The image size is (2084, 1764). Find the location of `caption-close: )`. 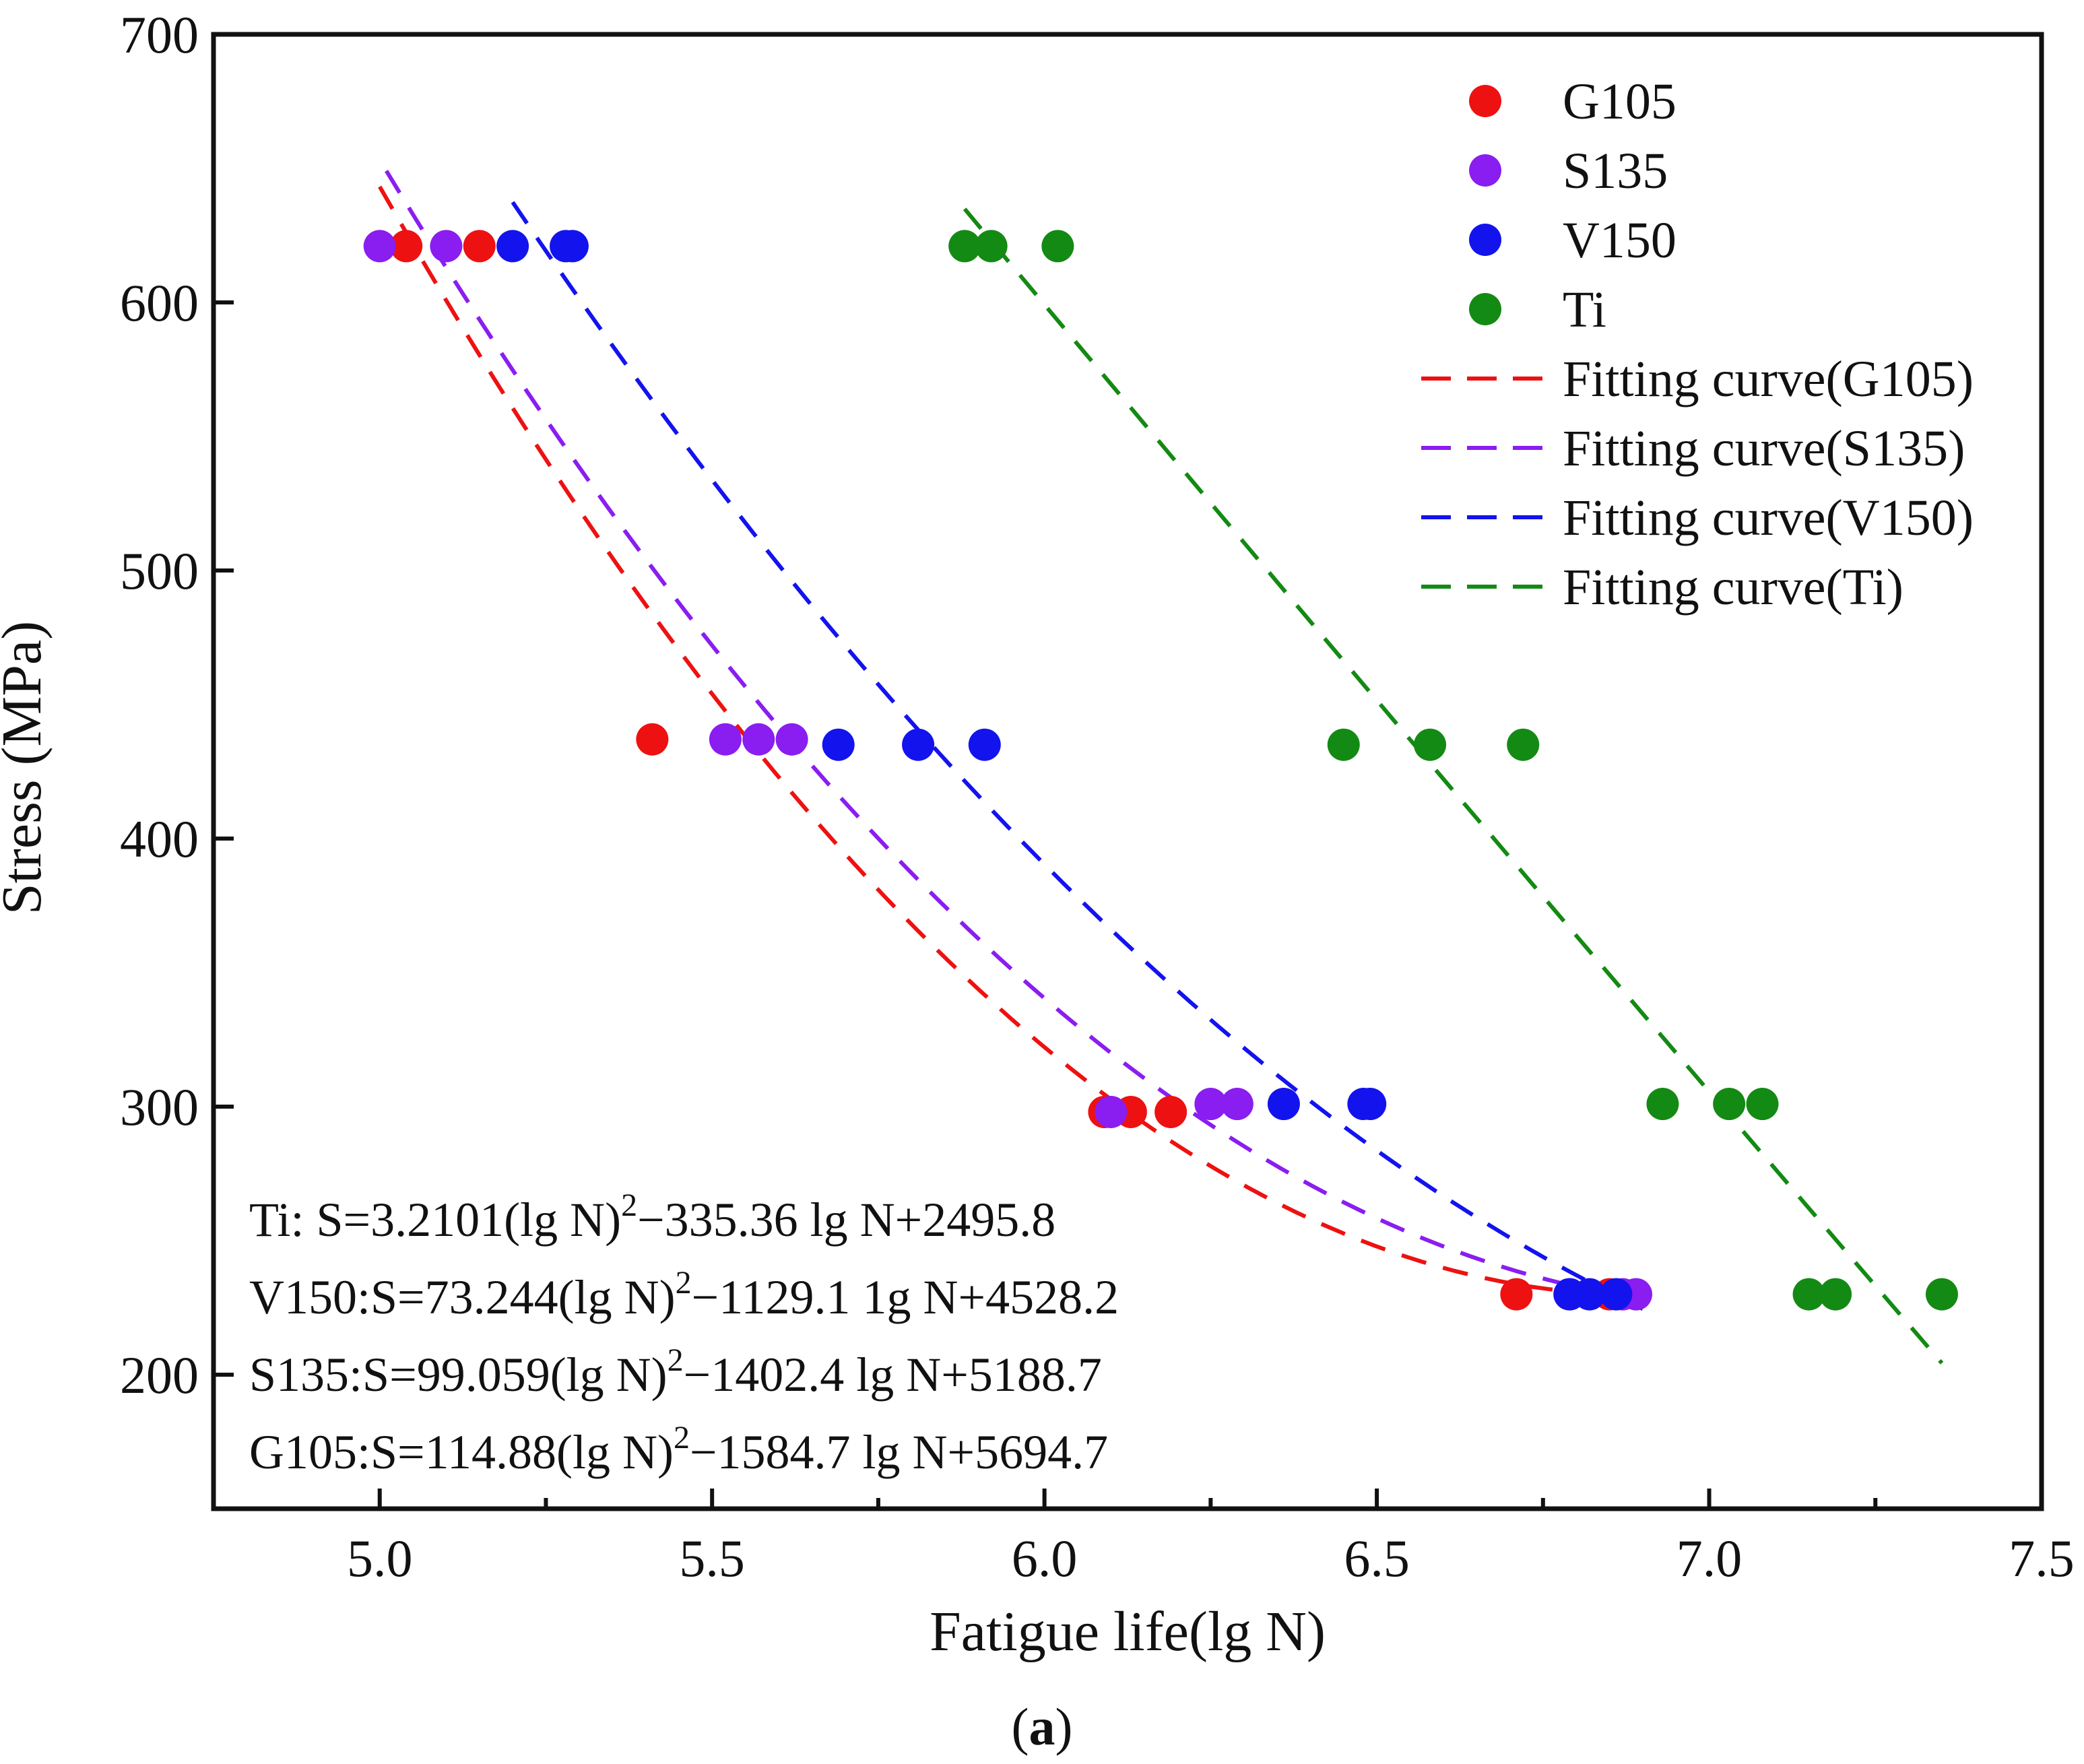

caption-close: ) is located at coordinates (1064, 1726).